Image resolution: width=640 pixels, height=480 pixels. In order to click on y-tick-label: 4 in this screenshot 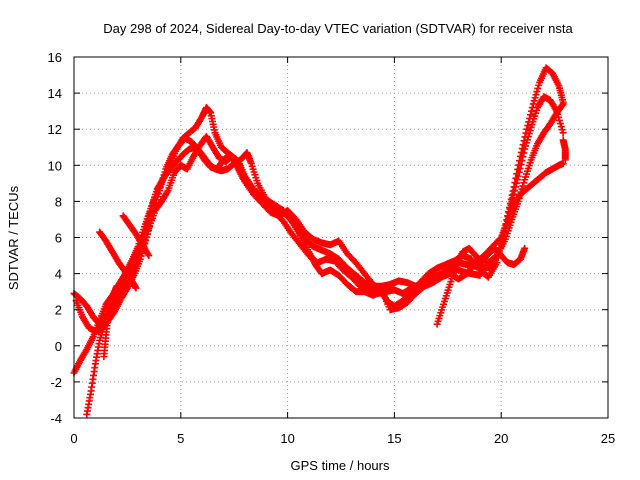, I will do `click(58, 274)`.